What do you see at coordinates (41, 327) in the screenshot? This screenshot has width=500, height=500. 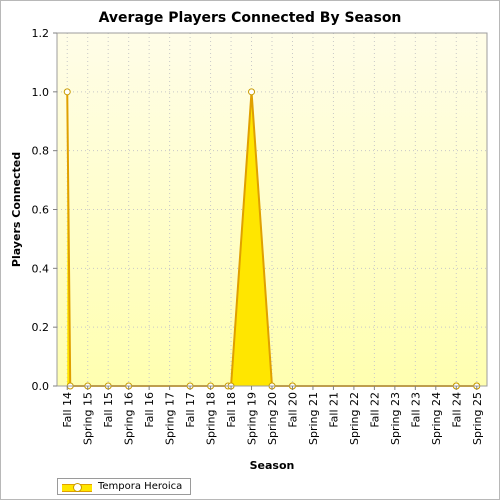 I see `y-tick-label: 0.2` at bounding box center [41, 327].